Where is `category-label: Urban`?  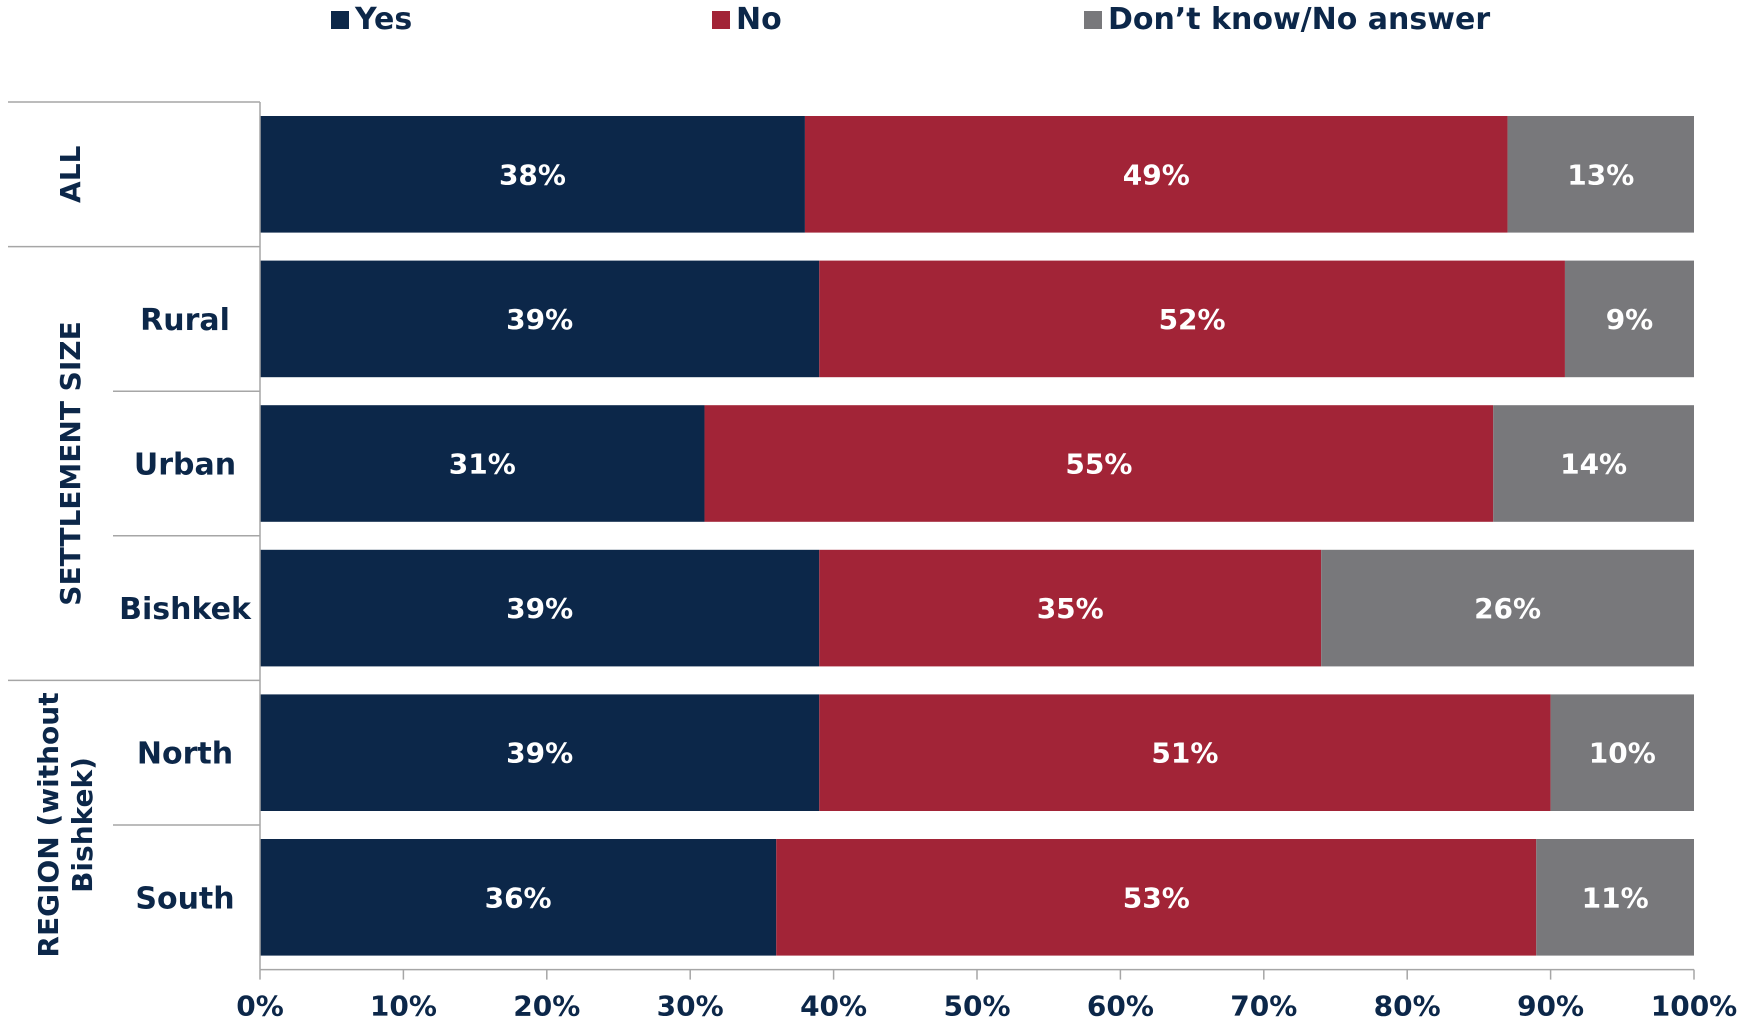 category-label: Urban is located at coordinates (185, 465).